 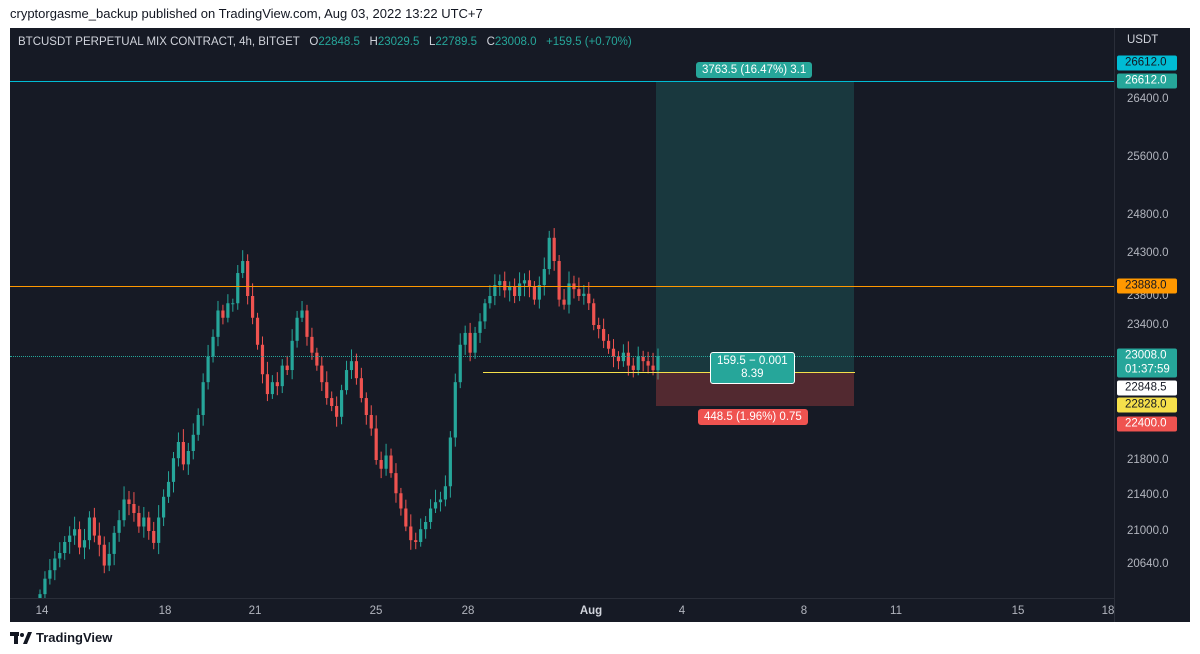 I want to click on target-price-tag: 26612.0, so click(x=1147, y=81).